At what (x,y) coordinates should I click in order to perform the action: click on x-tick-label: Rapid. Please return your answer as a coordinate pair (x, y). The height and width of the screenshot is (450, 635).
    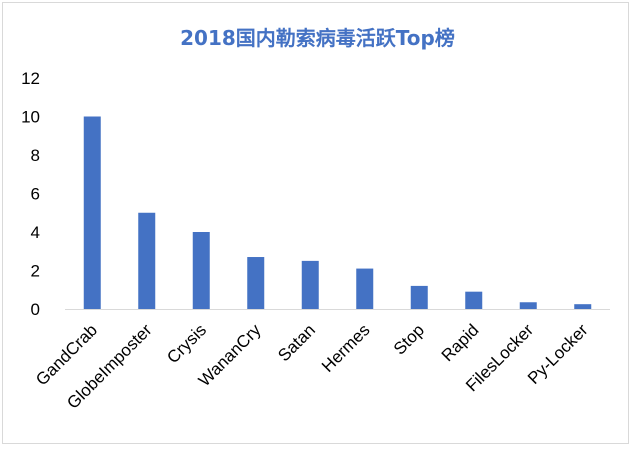
    Looking at the image, I should click on (460, 342).